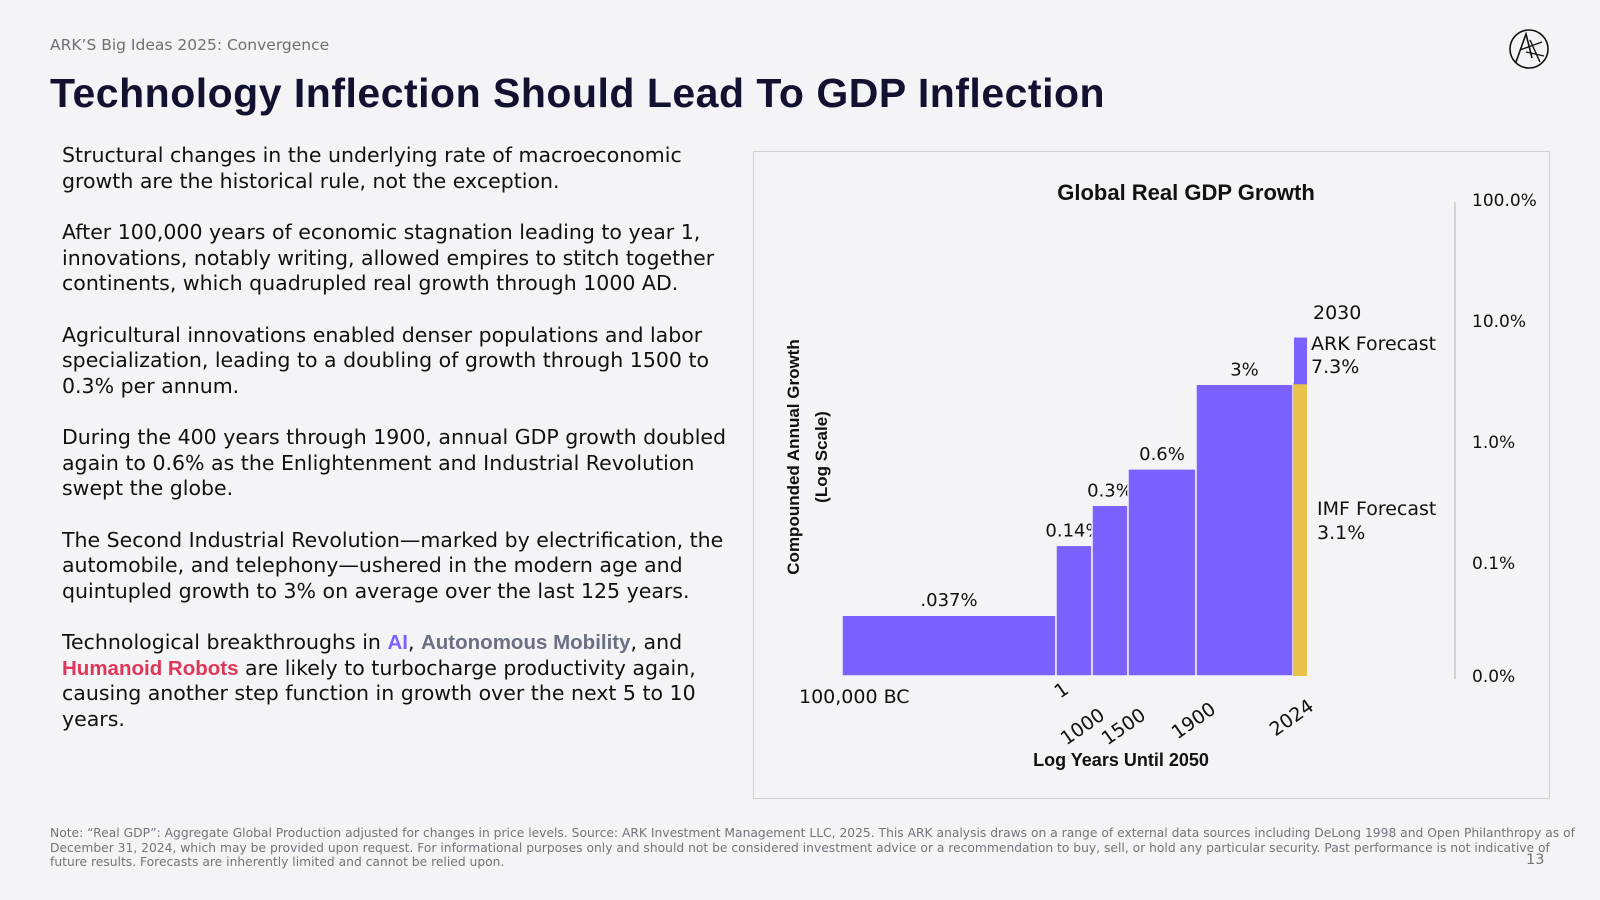 The image size is (1600, 900). I want to click on p6-pre: Technological breakthroughs in, so click(225, 642).